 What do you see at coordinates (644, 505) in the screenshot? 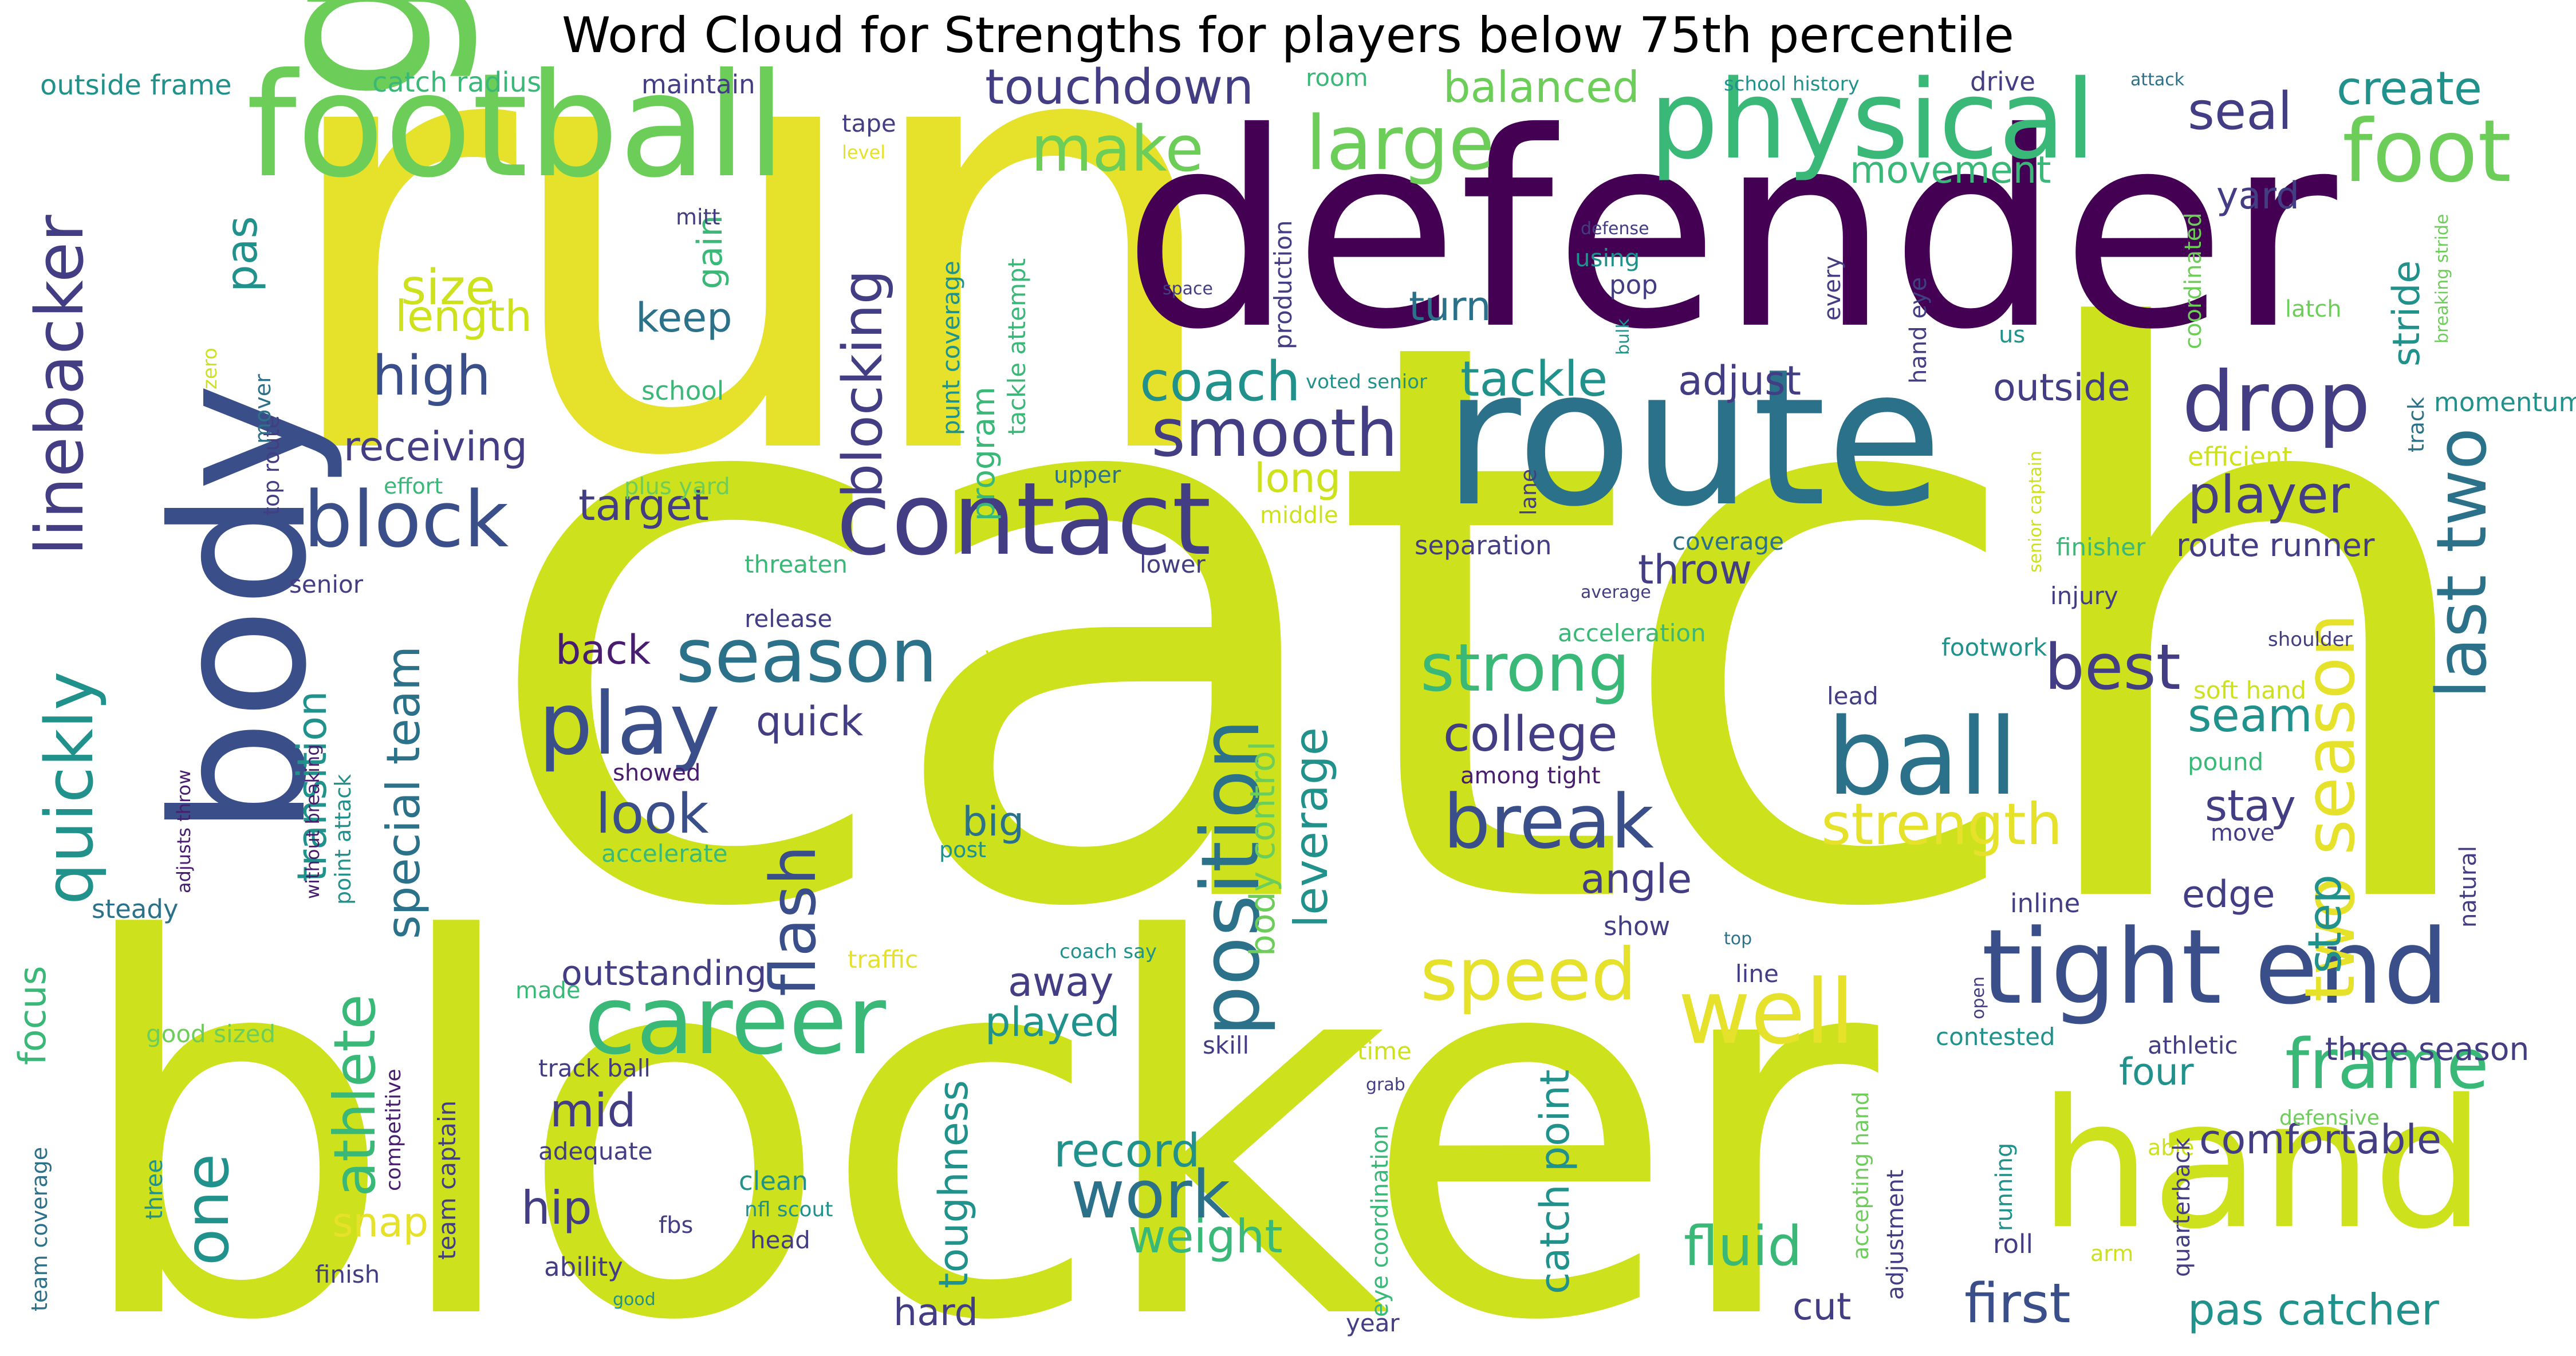
I see `word-target: target` at bounding box center [644, 505].